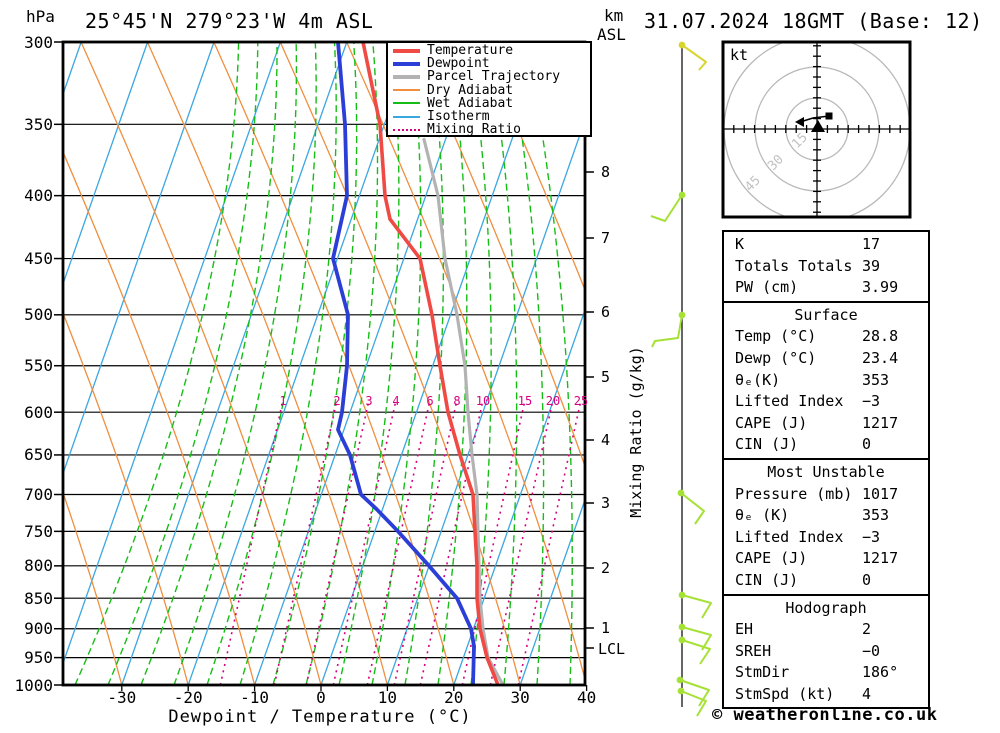  I want to click on lcl-label: LCL, so click(612, 649).